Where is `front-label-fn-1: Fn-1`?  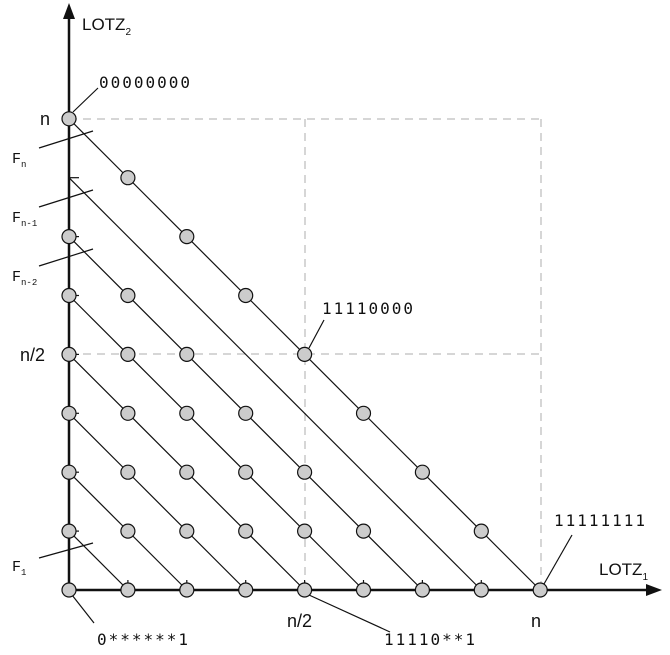
front-label-fn-1: Fn-1 is located at coordinates (24, 219).